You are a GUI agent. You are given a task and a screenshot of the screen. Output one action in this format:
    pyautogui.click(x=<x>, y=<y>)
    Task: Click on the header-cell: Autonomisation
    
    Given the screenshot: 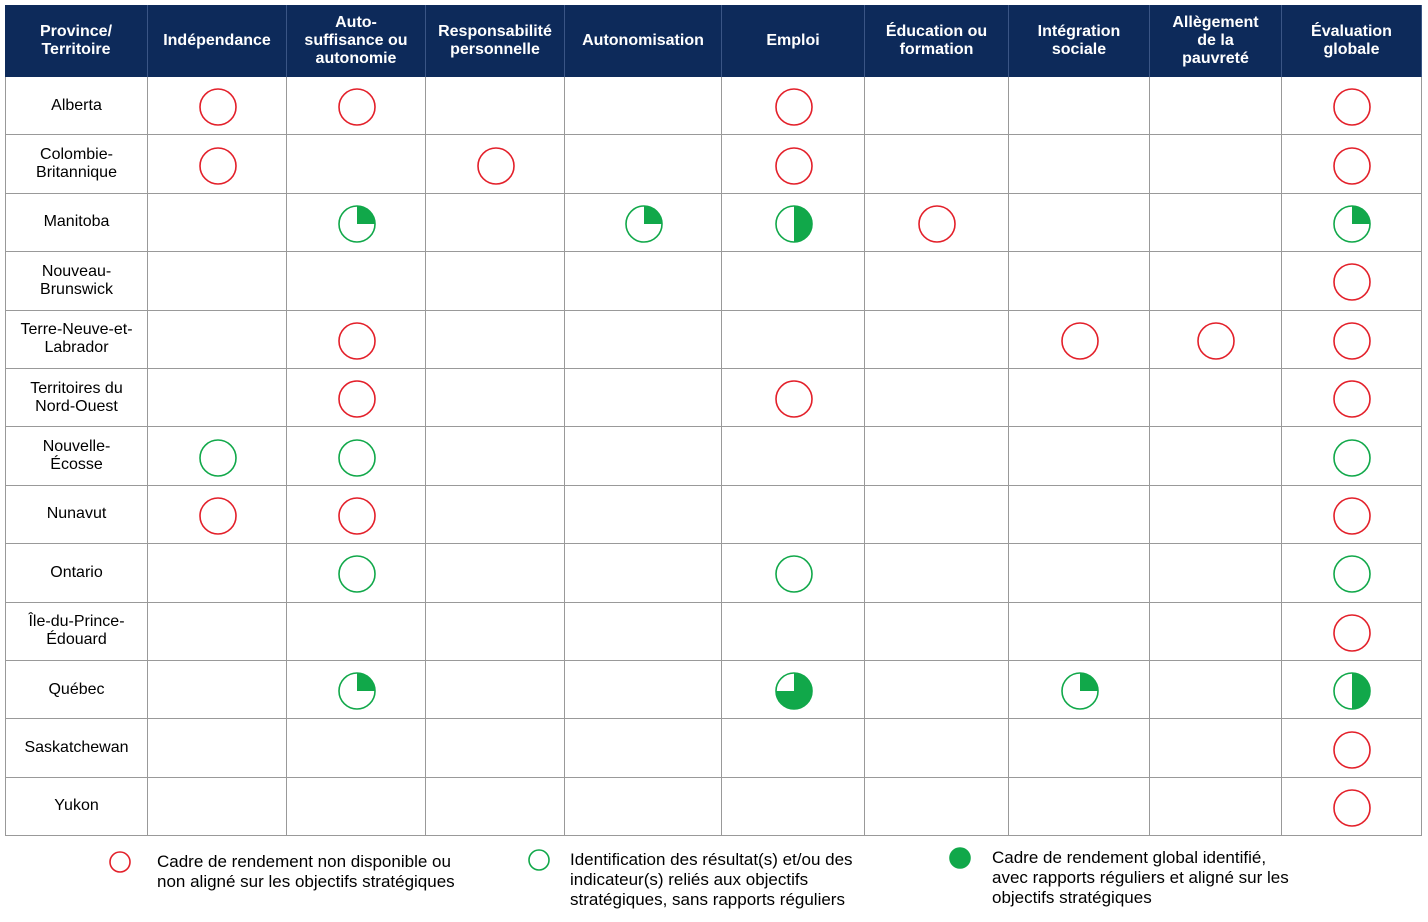 What is the action you would take?
    pyautogui.click(x=643, y=41)
    